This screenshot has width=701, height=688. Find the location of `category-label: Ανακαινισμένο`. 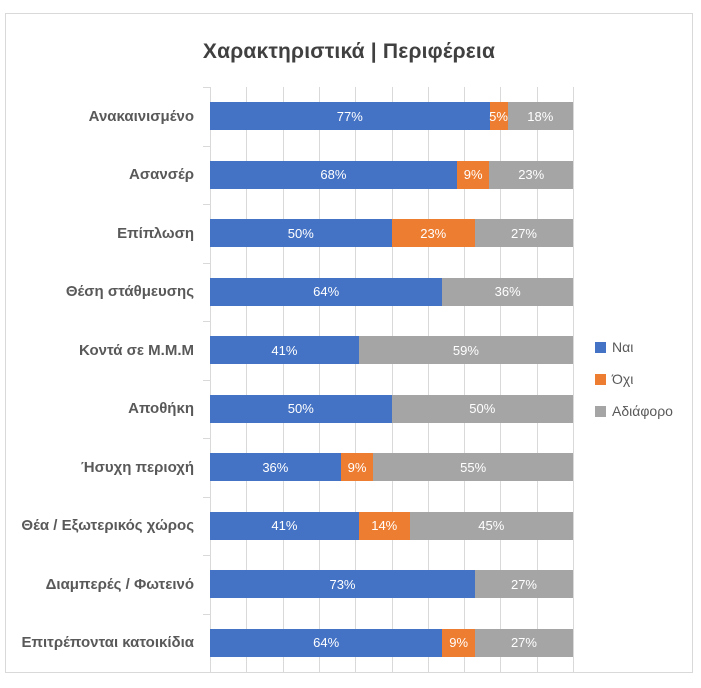

category-label: Ανακαινισμένο is located at coordinates (141, 116).